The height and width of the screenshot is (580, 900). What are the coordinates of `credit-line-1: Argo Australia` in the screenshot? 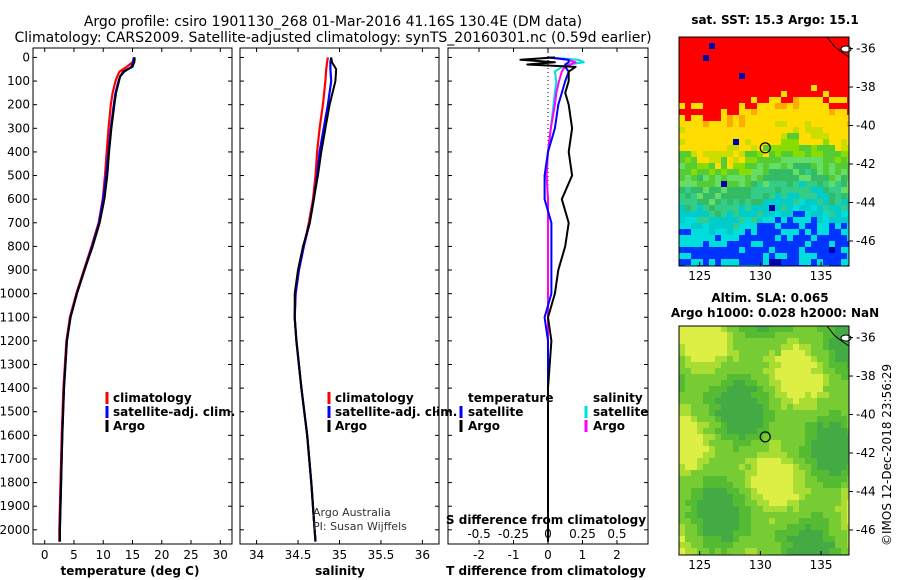 It's located at (352, 512).